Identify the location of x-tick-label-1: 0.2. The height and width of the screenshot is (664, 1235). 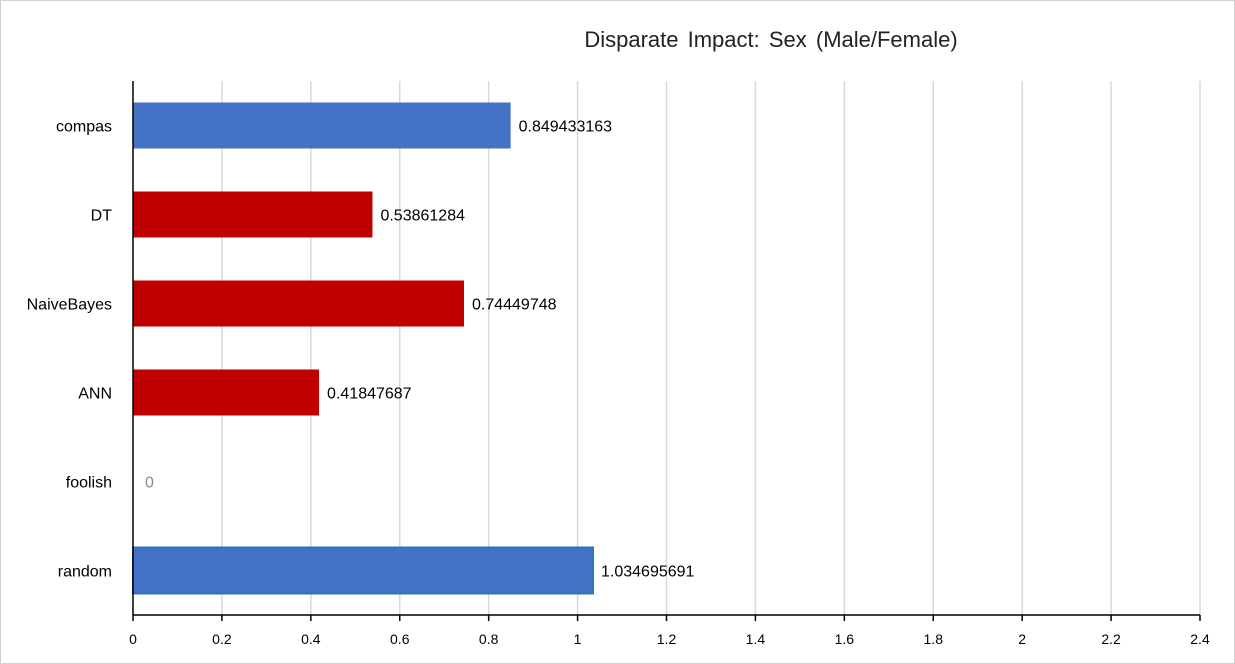
(222, 639).